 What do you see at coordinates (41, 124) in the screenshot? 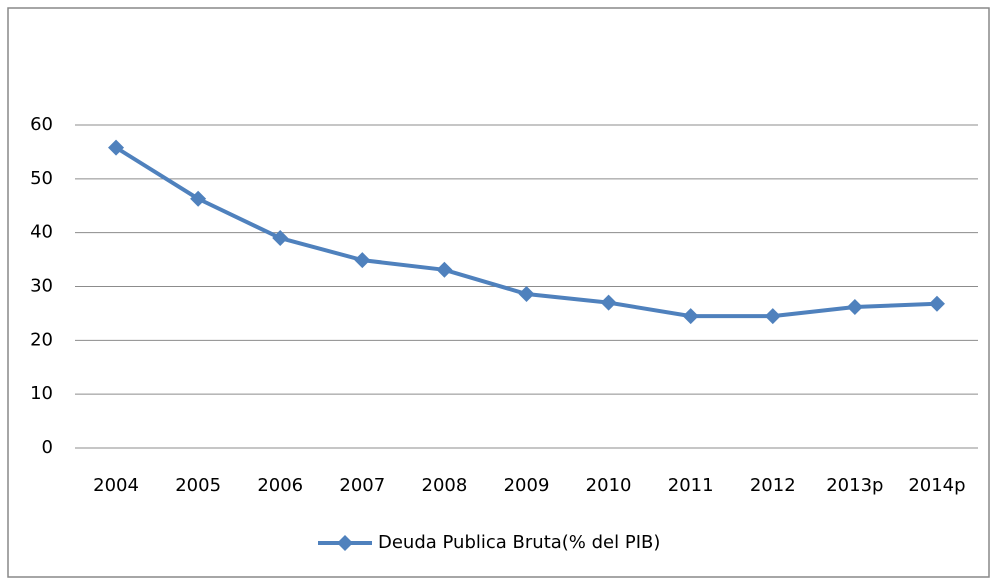
I see `y-tick-label: 60` at bounding box center [41, 124].